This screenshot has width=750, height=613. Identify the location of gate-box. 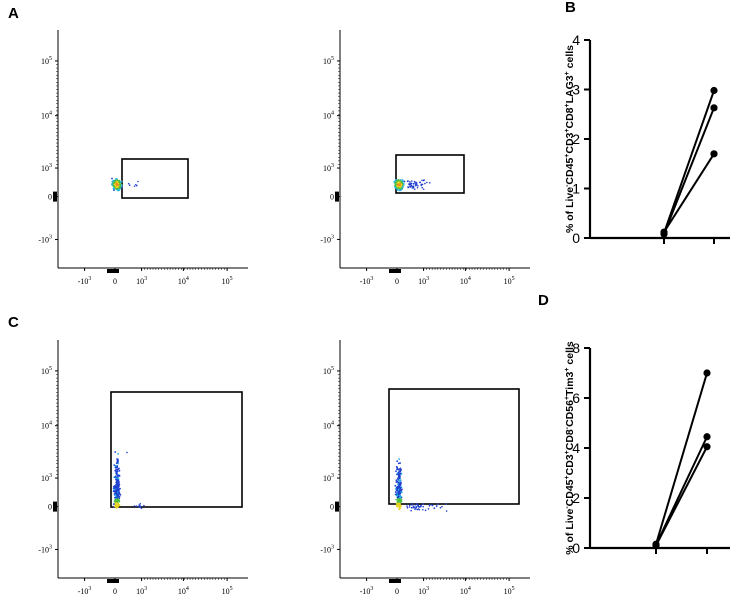
(430, 174).